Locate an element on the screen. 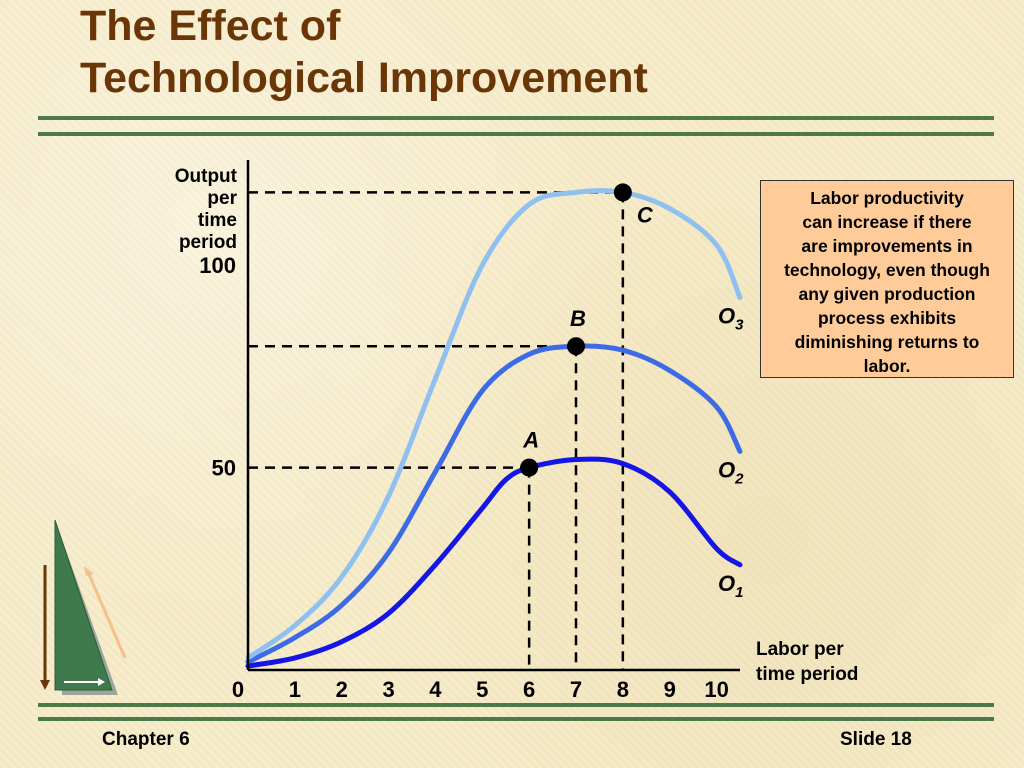 This screenshot has width=1024, height=768. title-line-1: The Effect of is located at coordinates (210, 26).